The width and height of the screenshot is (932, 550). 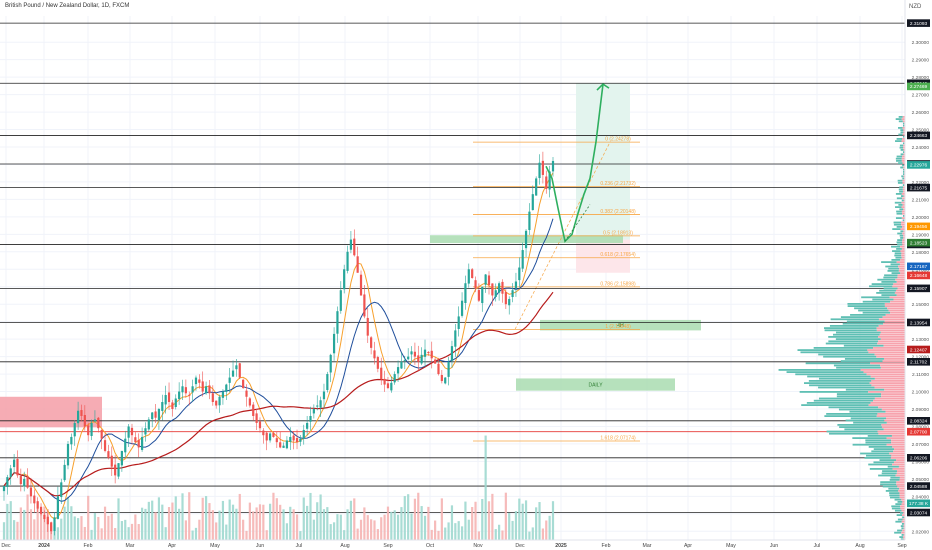 I want to click on zone-box, so click(x=620, y=325).